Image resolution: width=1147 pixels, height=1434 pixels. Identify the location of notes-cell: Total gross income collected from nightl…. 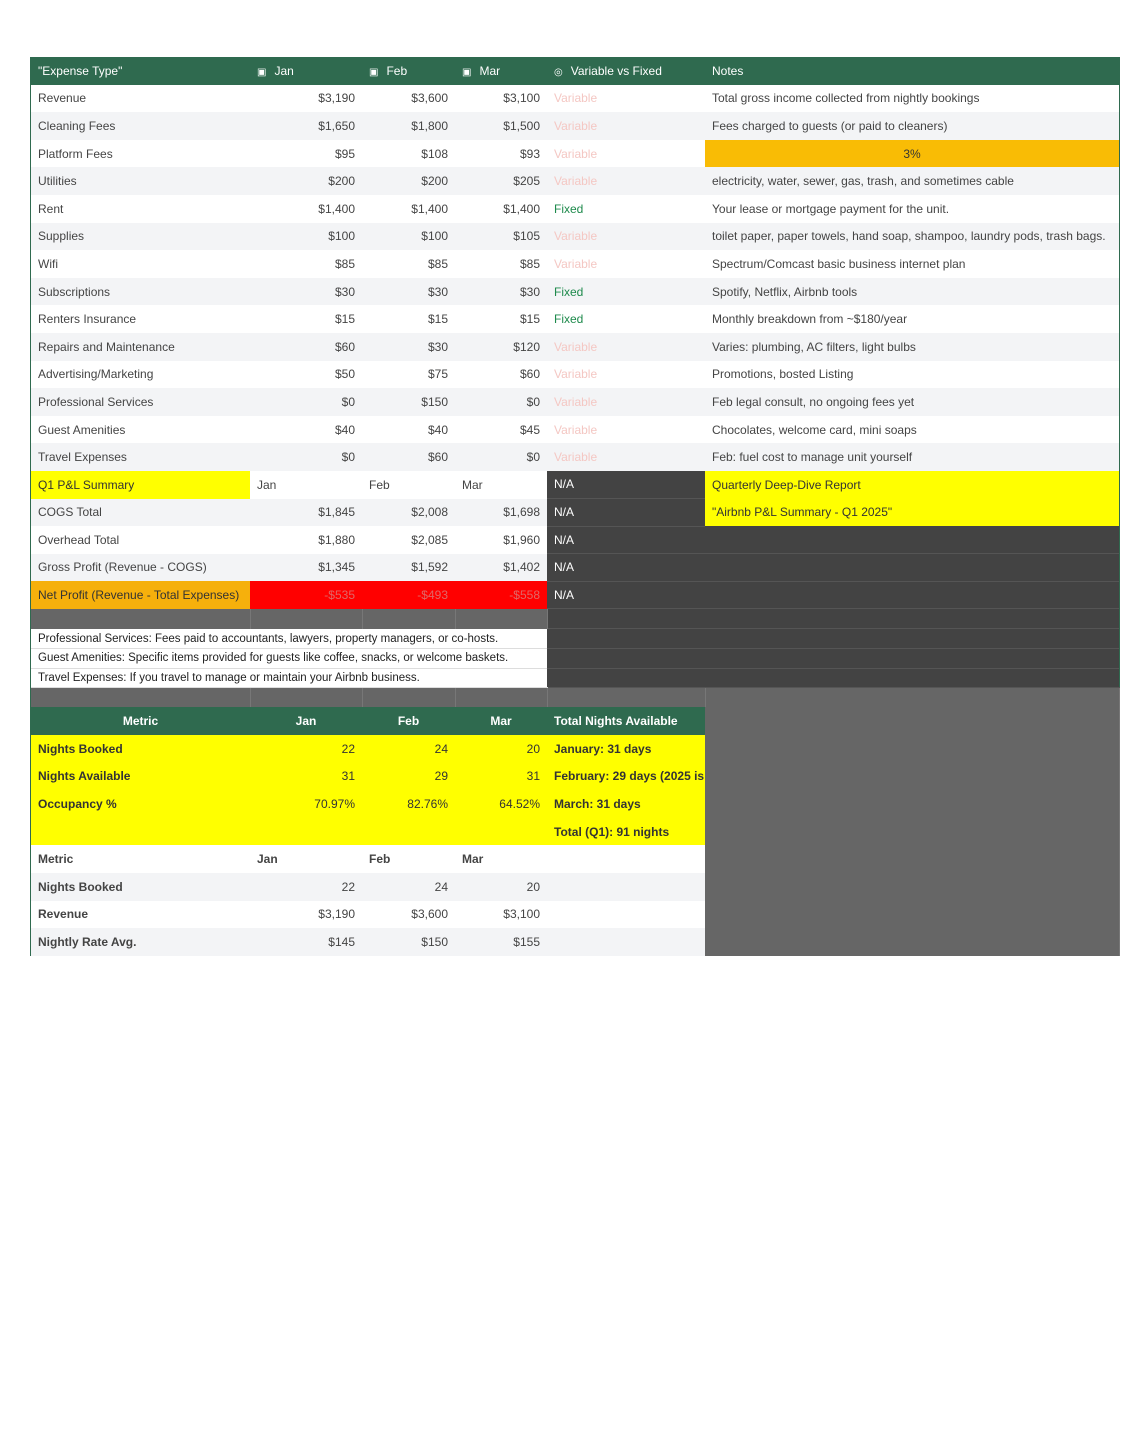
(912, 98).